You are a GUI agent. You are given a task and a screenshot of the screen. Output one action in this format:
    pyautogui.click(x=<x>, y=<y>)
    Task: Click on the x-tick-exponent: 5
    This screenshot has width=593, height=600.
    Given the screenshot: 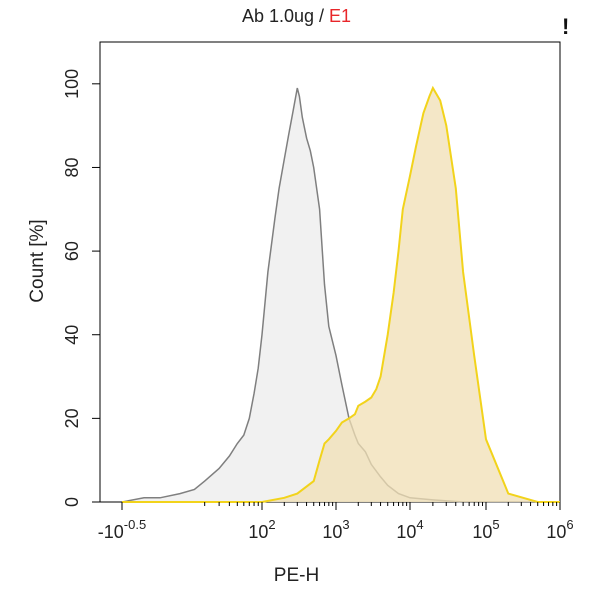 What is the action you would take?
    pyautogui.click(x=495, y=524)
    